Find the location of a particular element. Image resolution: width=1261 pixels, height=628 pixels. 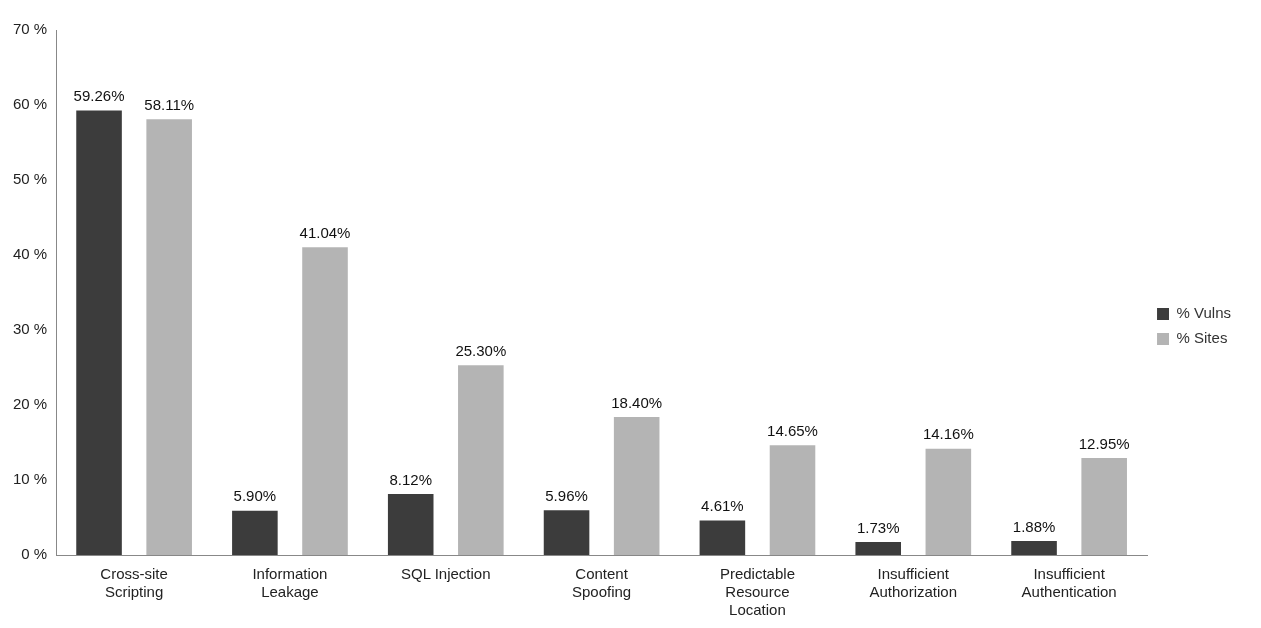

y-tick-label: 10 % is located at coordinates (30, 479).